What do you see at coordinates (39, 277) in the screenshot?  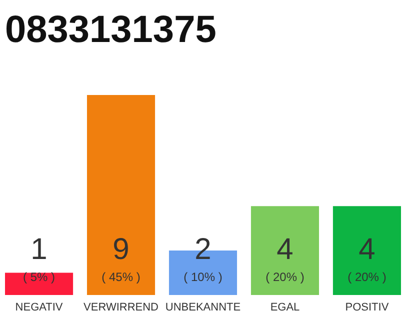 I see `annotation: ( 5% )` at bounding box center [39, 277].